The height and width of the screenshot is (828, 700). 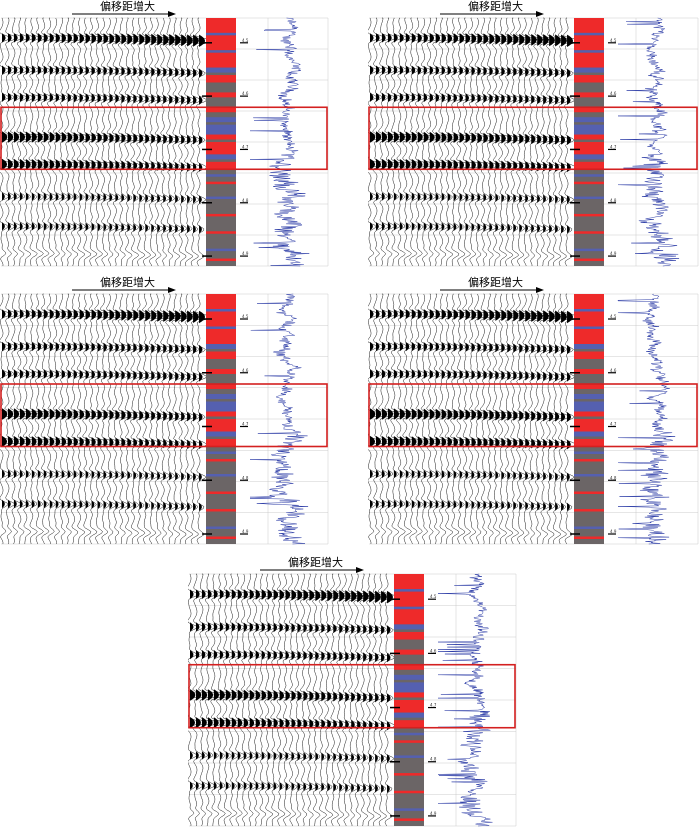 What do you see at coordinates (613, 253) in the screenshot?
I see `depth-tick-label: 4.9` at bounding box center [613, 253].